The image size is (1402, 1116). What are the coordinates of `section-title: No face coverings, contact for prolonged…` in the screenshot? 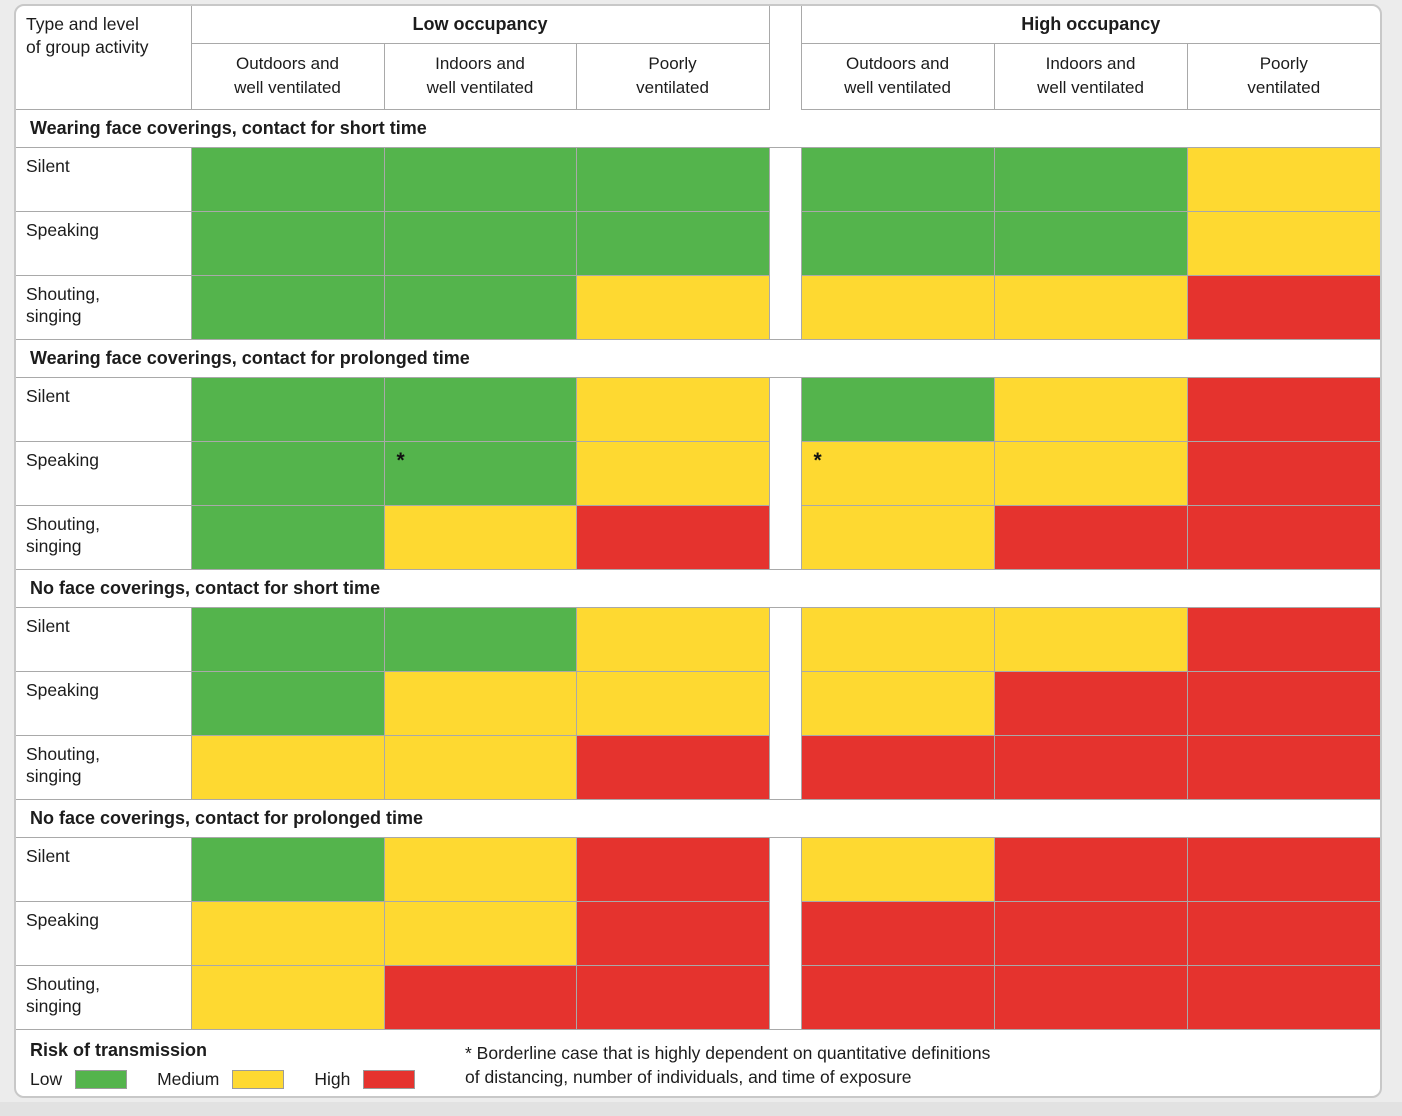 It's located at (698, 818).